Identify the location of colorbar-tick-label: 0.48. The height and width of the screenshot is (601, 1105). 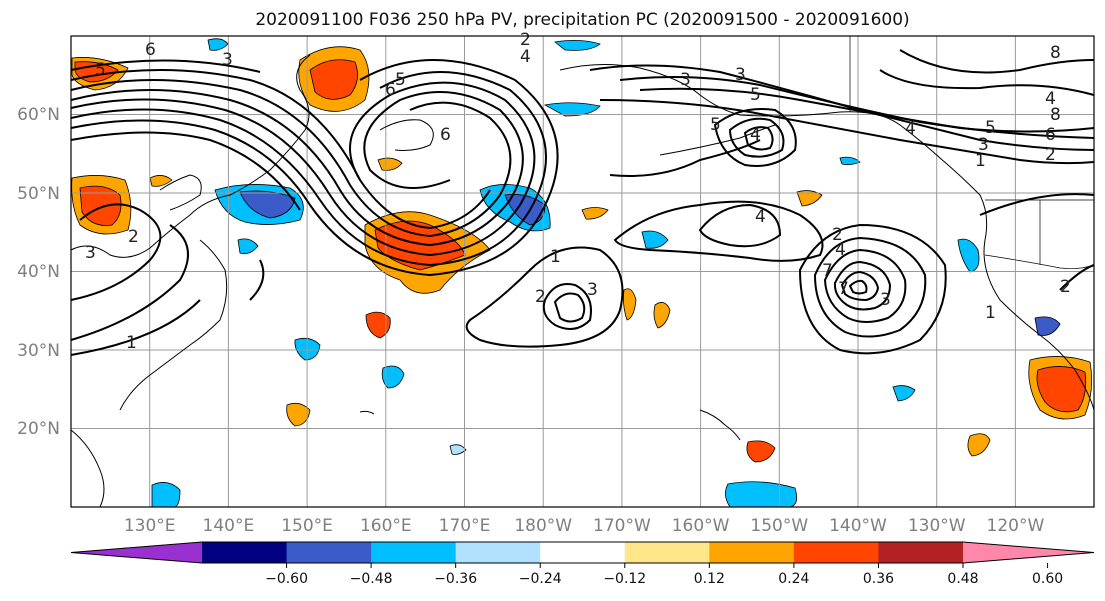
(962, 579).